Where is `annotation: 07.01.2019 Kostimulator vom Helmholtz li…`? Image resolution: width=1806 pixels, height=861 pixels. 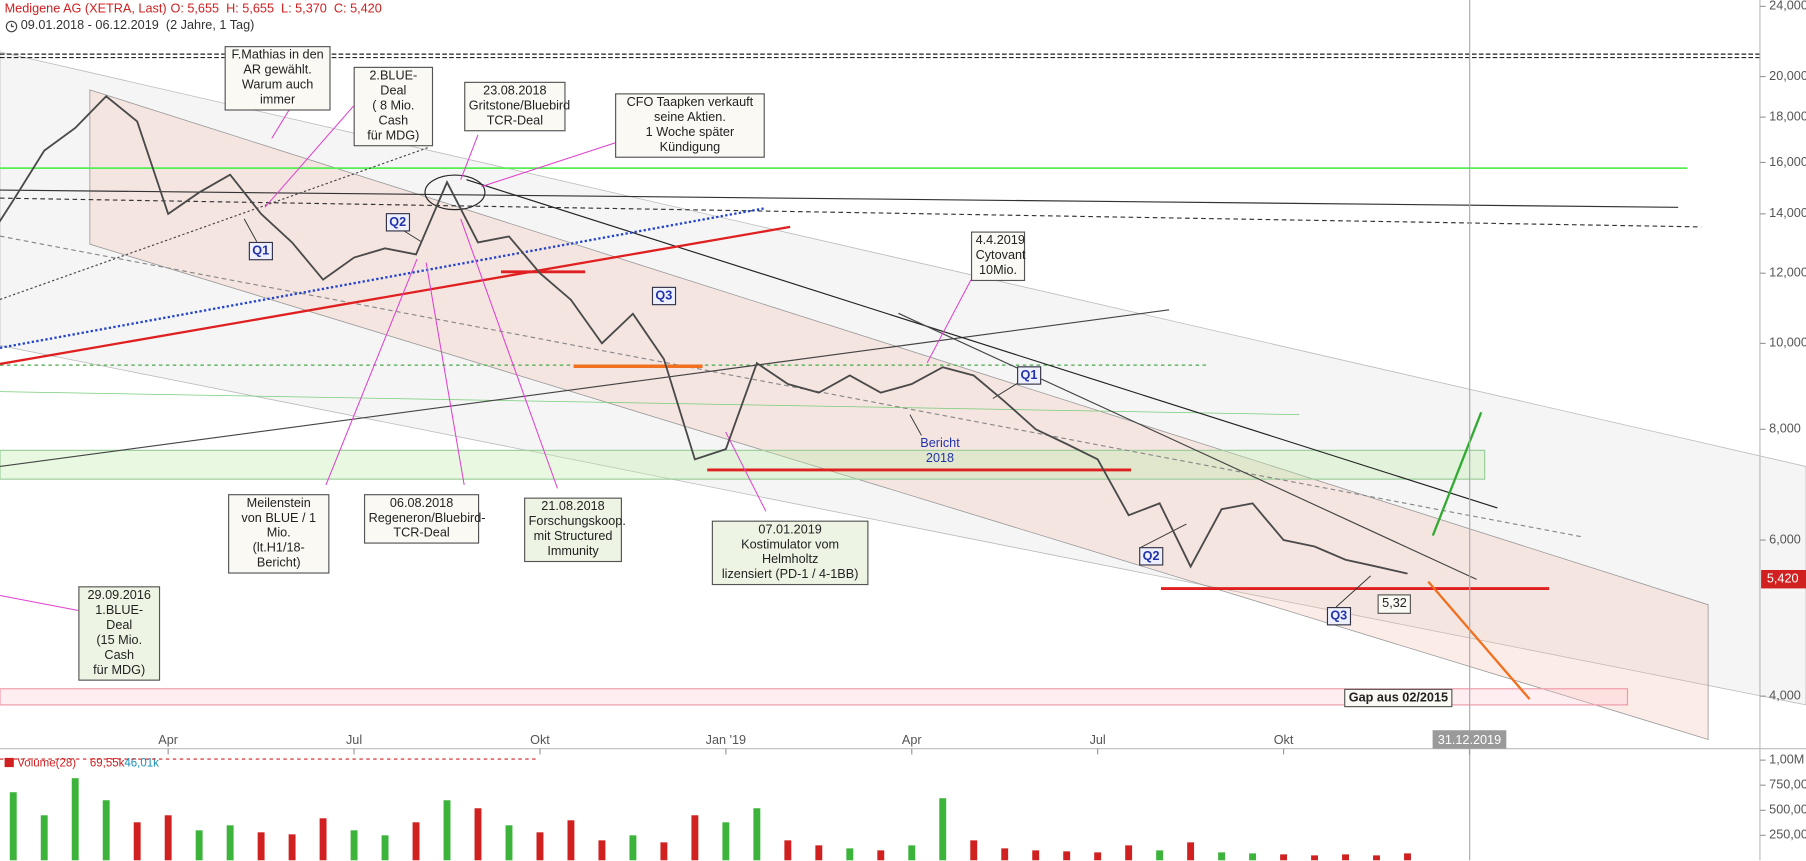 annotation: 07.01.2019 Kostimulator vom Helmholtz li… is located at coordinates (790, 553).